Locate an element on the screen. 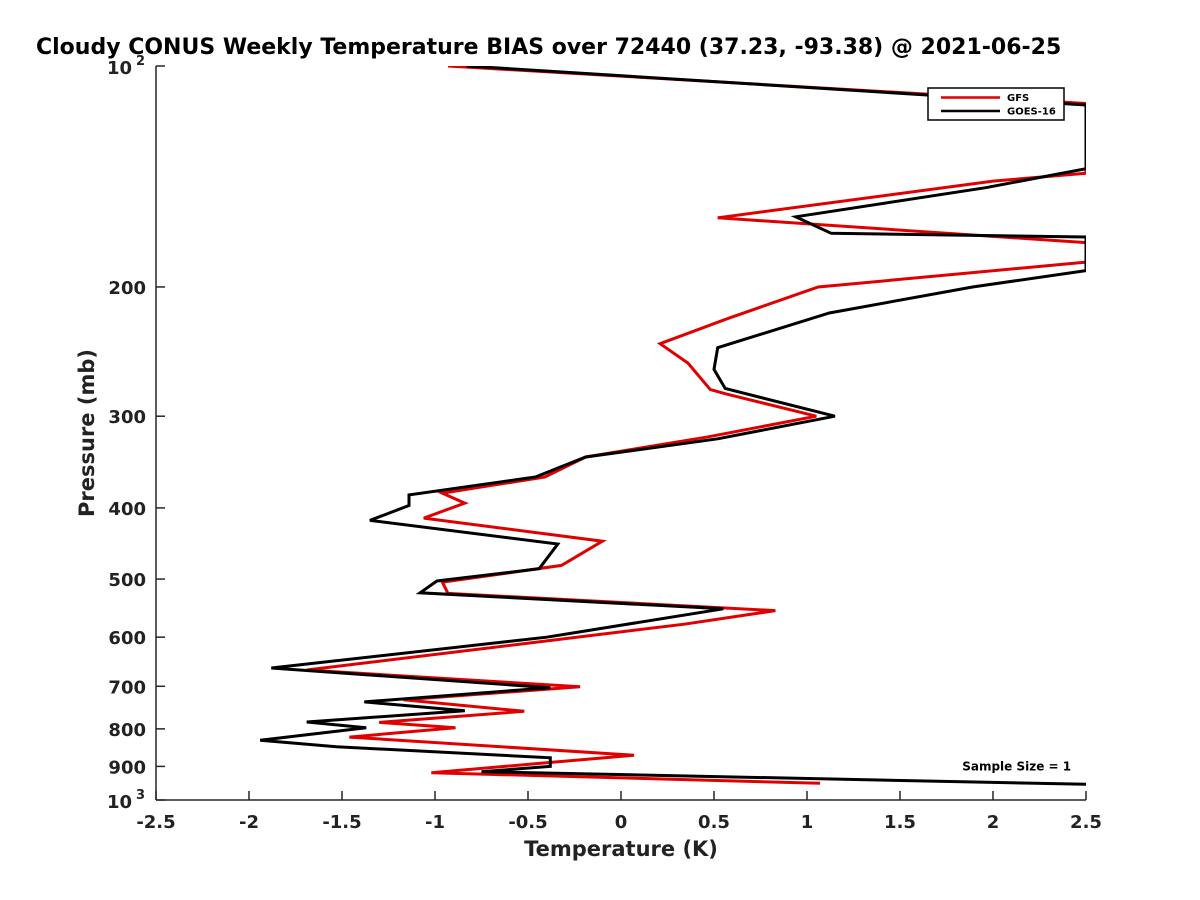 This screenshot has width=1200, height=900. x-tick-label: -2.5 is located at coordinates (155, 822).